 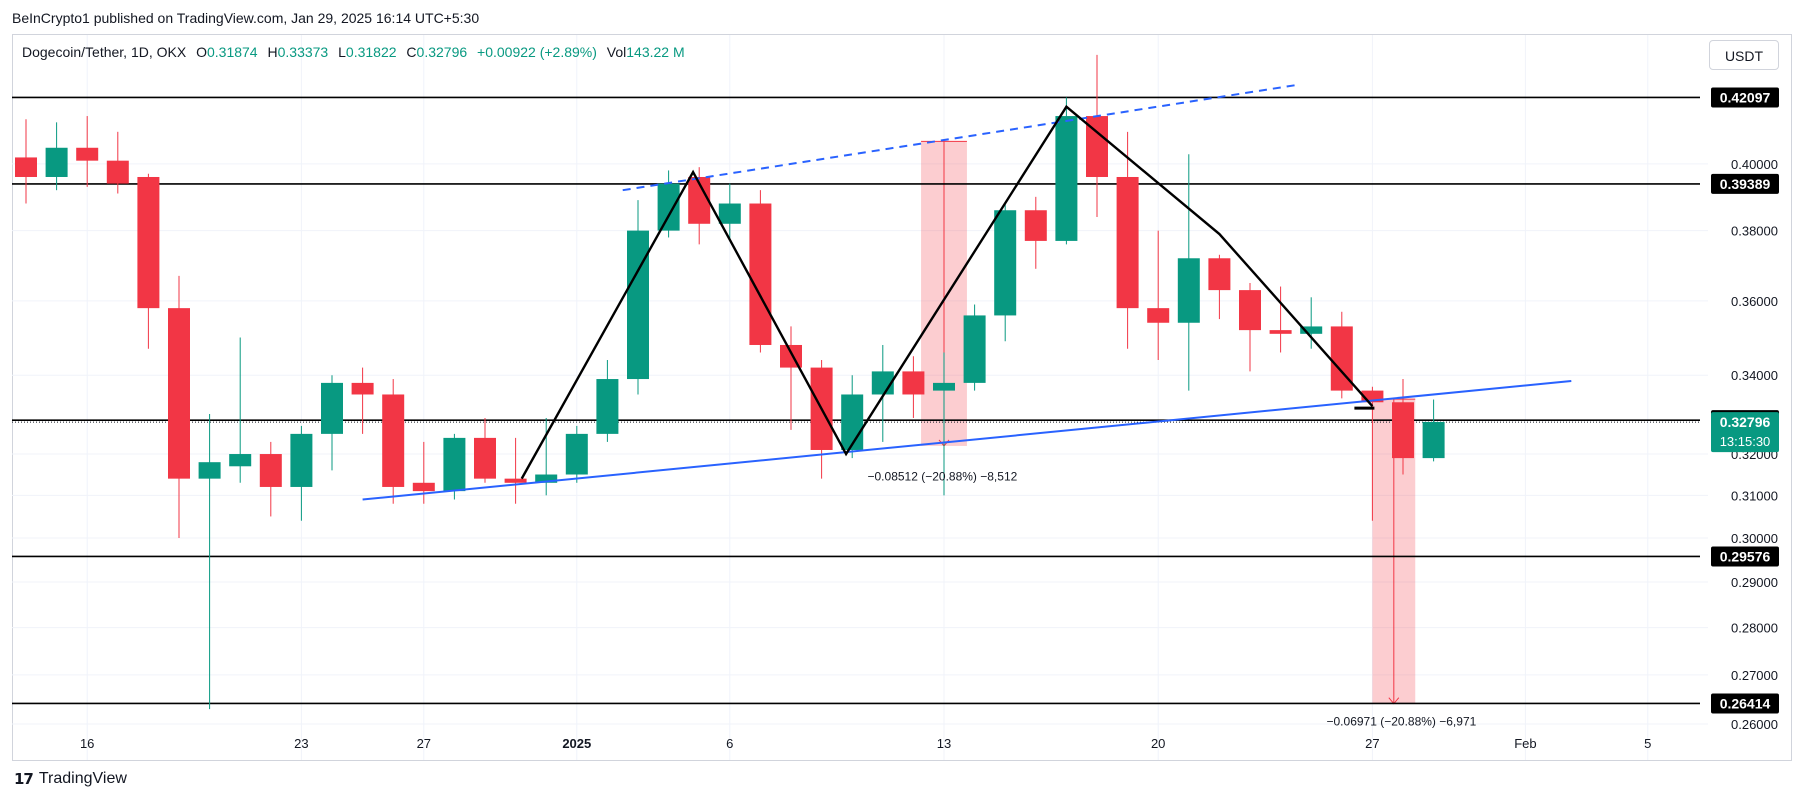 What do you see at coordinates (1647, 743) in the screenshot?
I see `x-tick-label: 5` at bounding box center [1647, 743].